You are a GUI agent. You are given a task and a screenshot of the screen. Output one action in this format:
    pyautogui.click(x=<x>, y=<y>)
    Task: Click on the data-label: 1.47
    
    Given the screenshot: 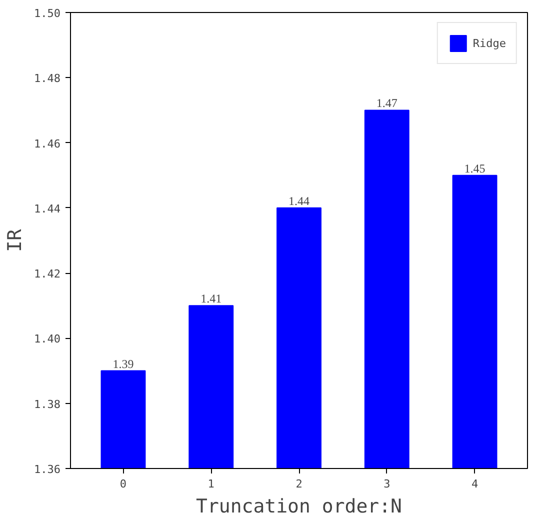 What is the action you would take?
    pyautogui.click(x=387, y=103)
    